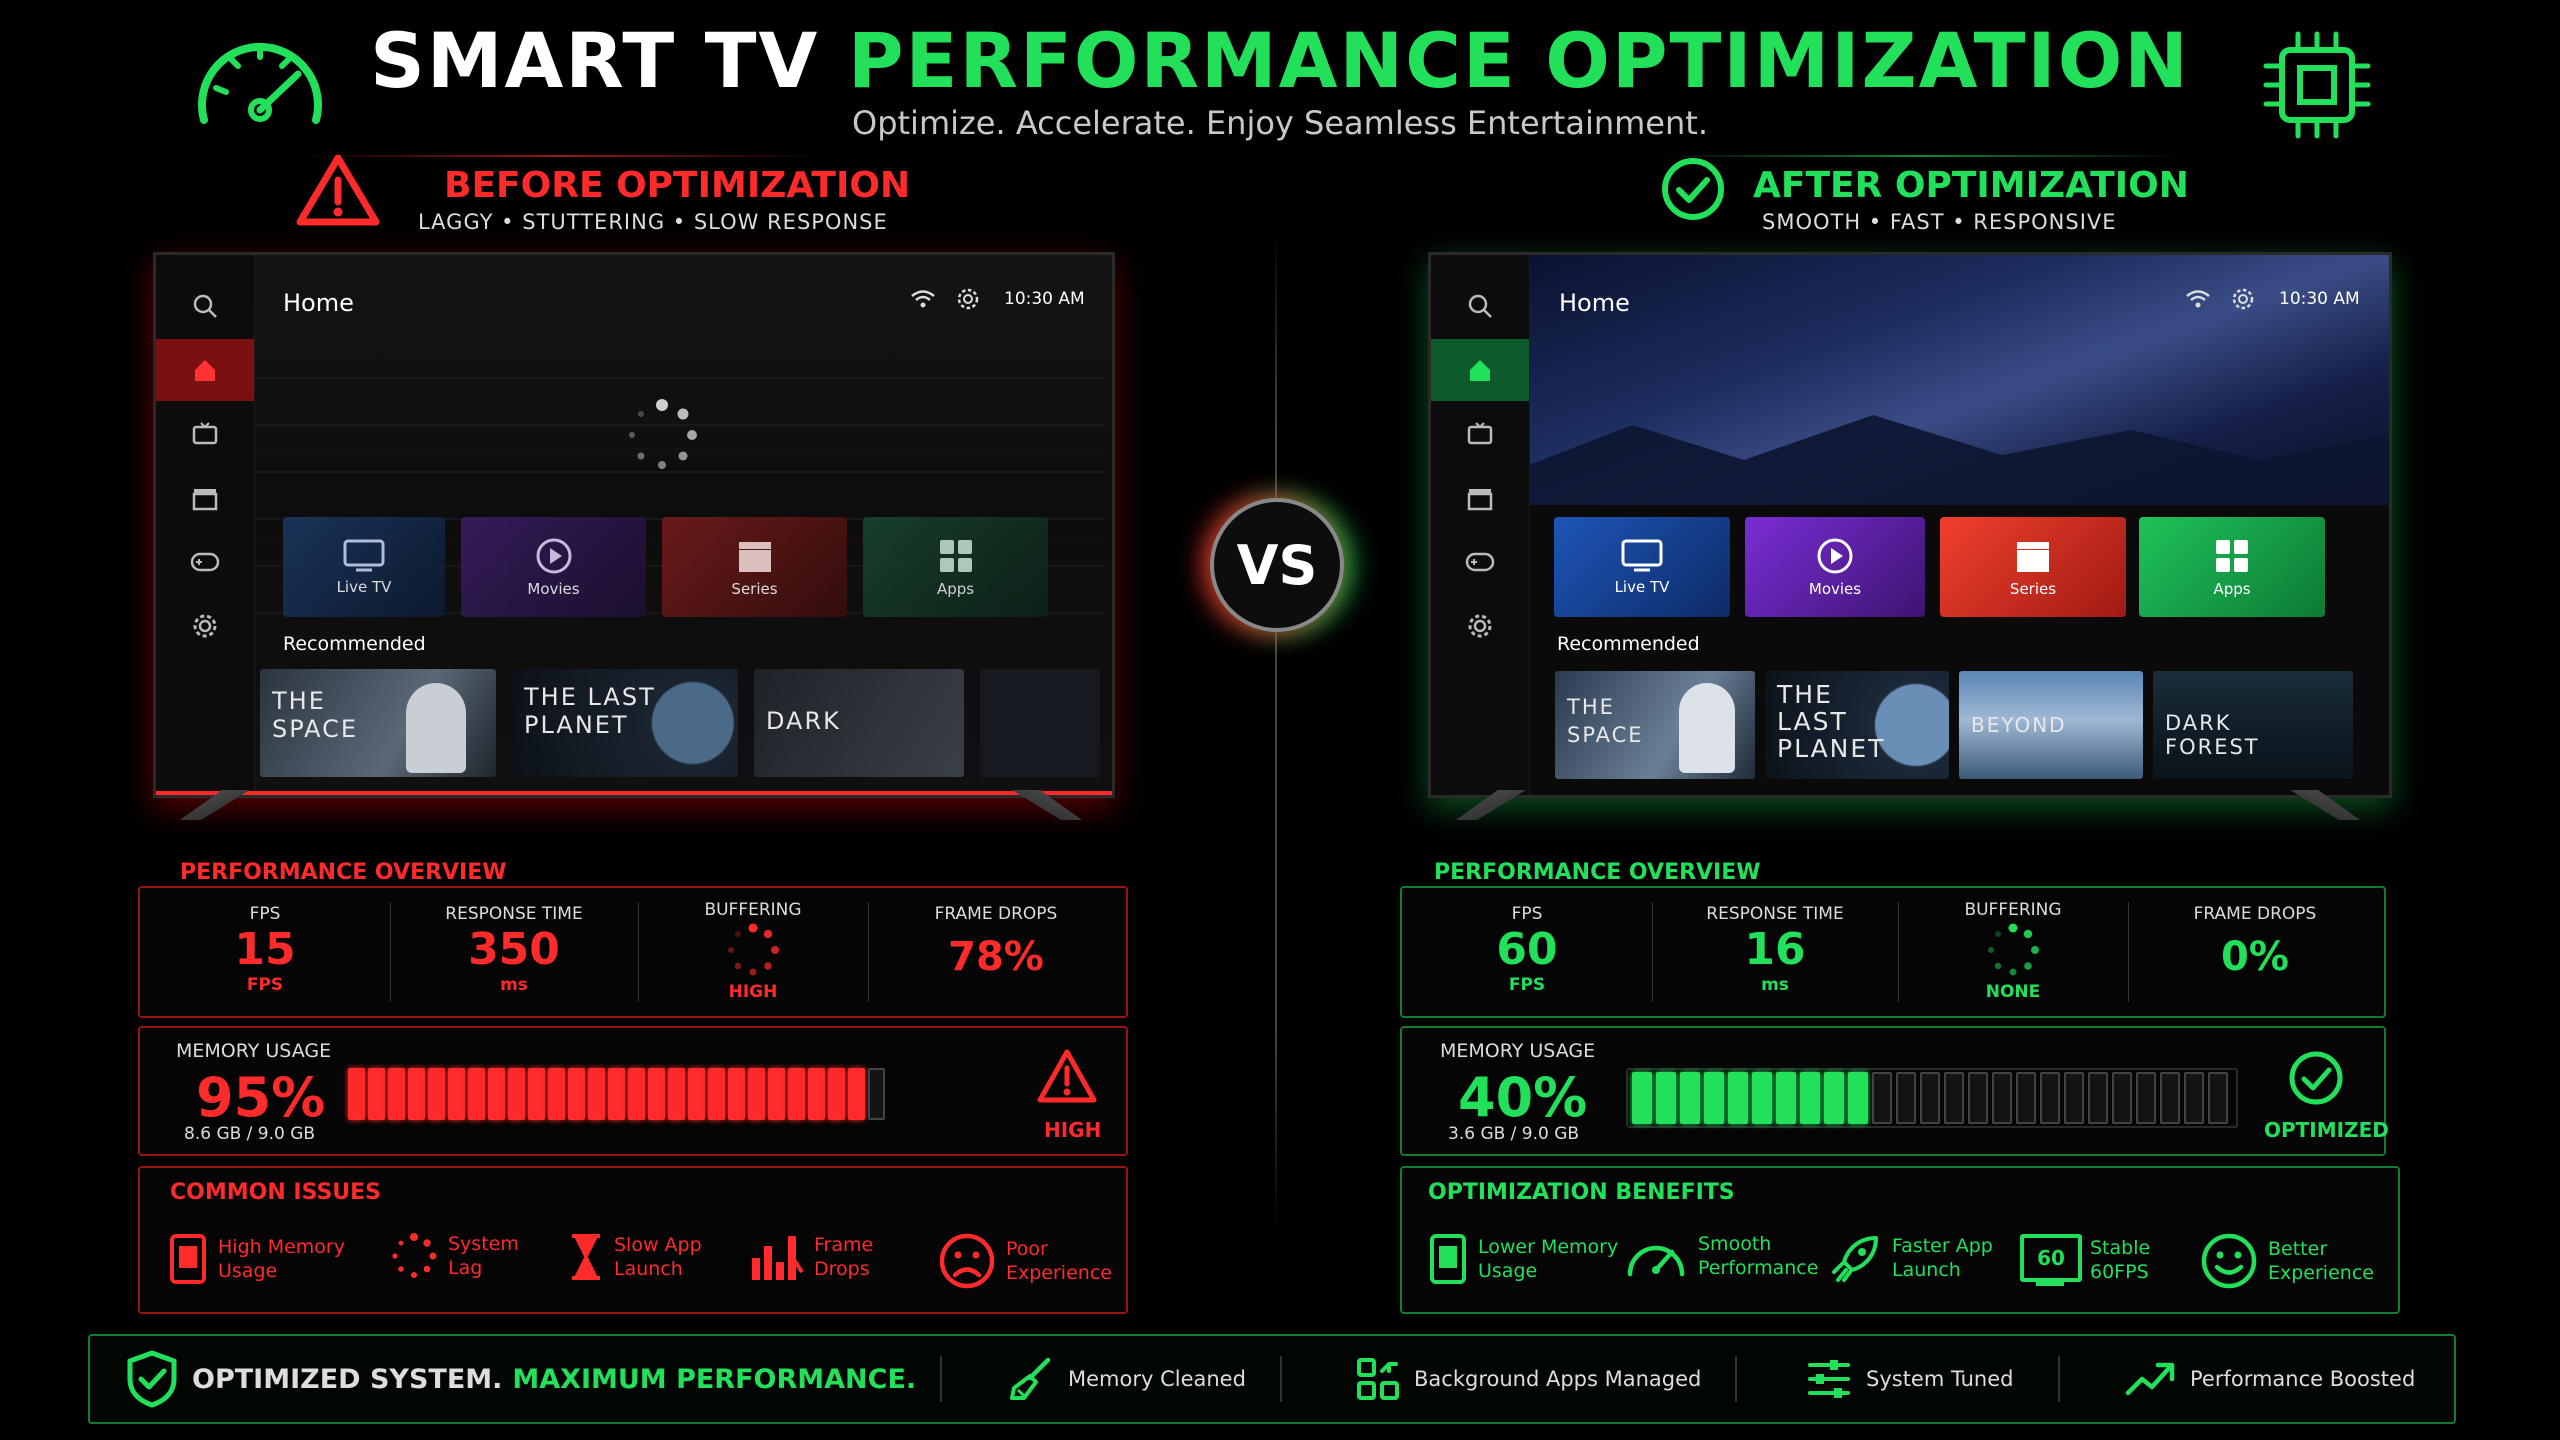 Image resolution: width=2560 pixels, height=1440 pixels. Describe the element at coordinates (1523, 1259) in the screenshot. I see `benefit-item: Lower Memory Usage` at that location.